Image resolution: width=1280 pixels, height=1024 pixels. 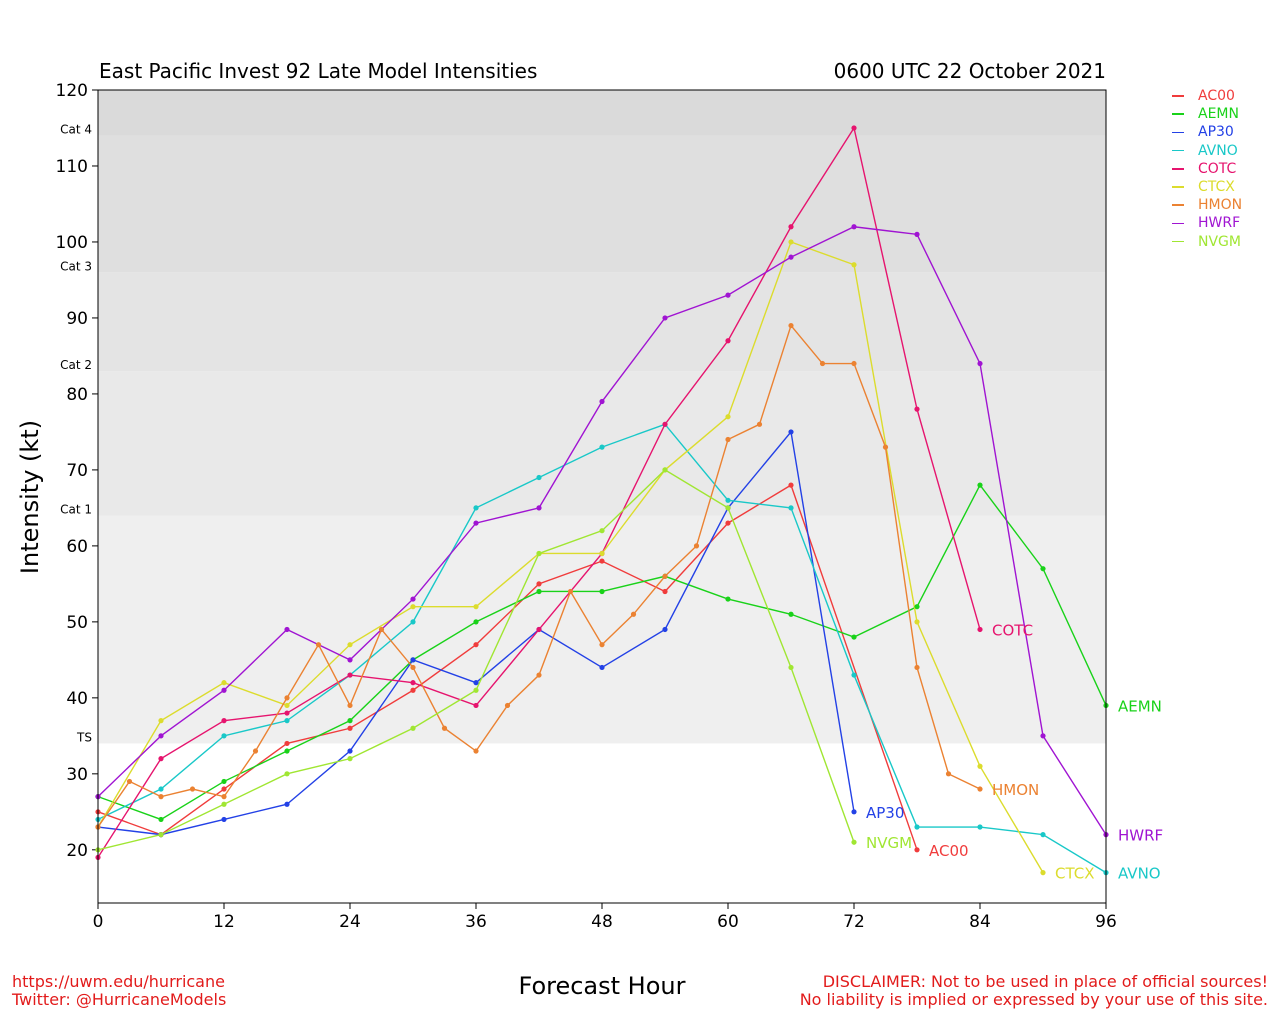 What do you see at coordinates (118, 981) in the screenshot?
I see `website-link: https://uwm.edu/hurricane` at bounding box center [118, 981].